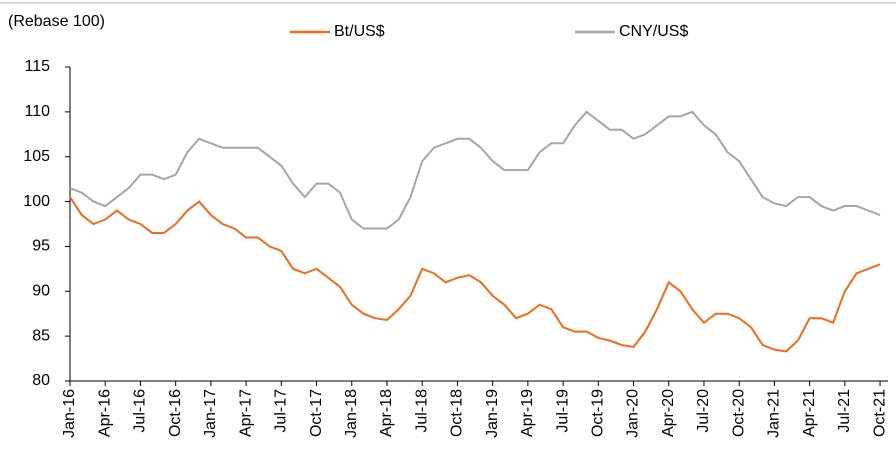 The width and height of the screenshot is (896, 462). I want to click on x-tick-label: Jul-18, so click(421, 411).